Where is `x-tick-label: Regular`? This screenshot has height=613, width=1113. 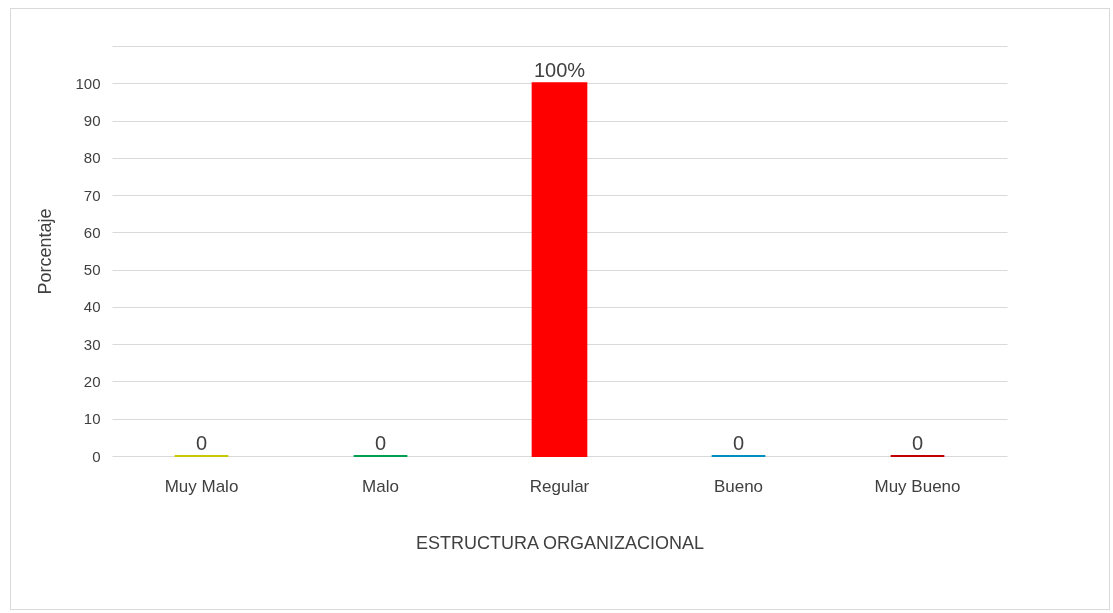 x-tick-label: Regular is located at coordinates (559, 486).